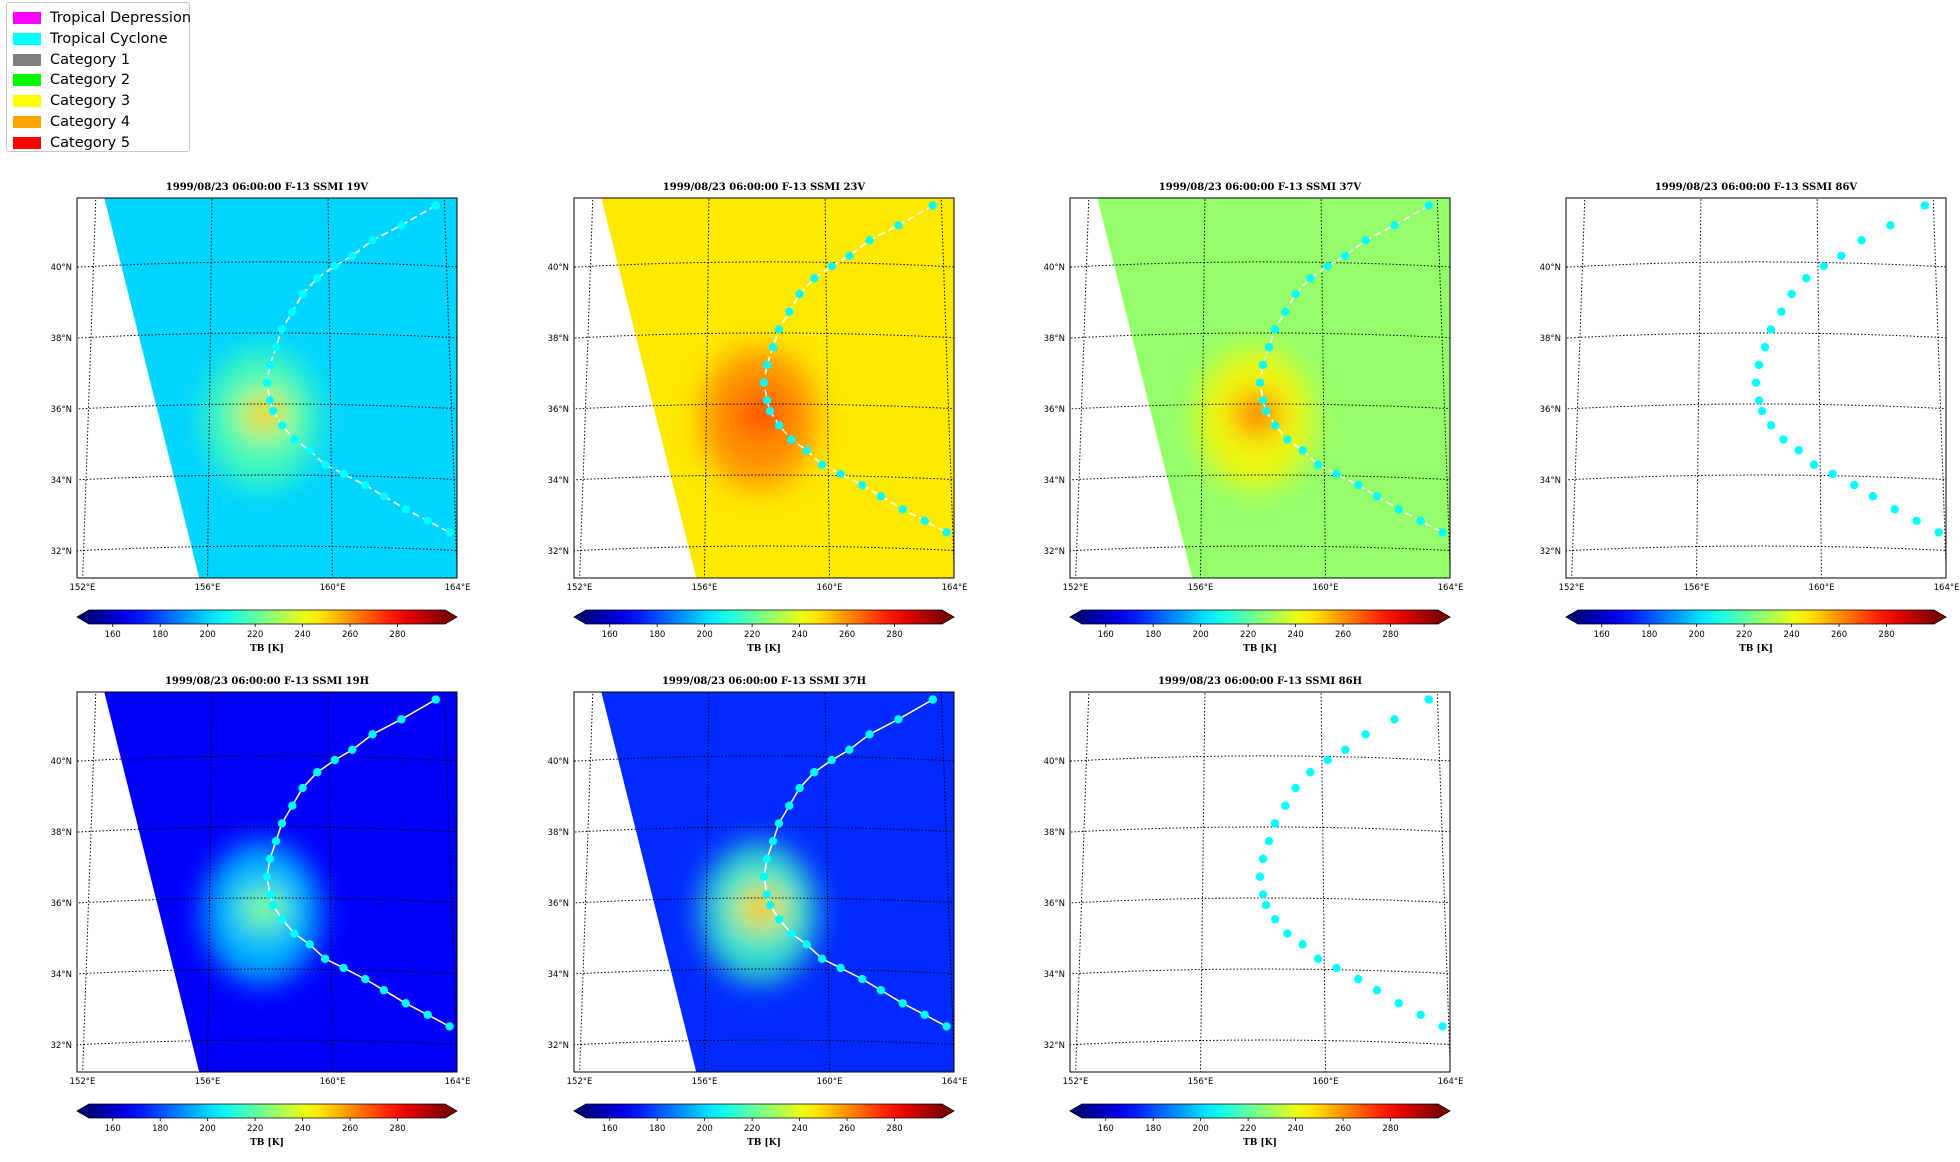  What do you see at coordinates (1260, 631) in the screenshot?
I see `colorbar: 160 180 200 220 240 260 280 TB [K]` at bounding box center [1260, 631].